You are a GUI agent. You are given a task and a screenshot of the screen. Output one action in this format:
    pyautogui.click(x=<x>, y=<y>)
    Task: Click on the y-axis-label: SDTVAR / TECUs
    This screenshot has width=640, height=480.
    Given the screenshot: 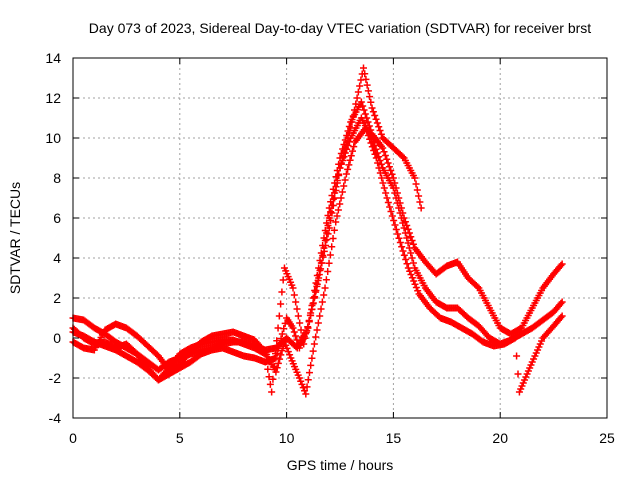 What is the action you would take?
    pyautogui.click(x=15, y=238)
    